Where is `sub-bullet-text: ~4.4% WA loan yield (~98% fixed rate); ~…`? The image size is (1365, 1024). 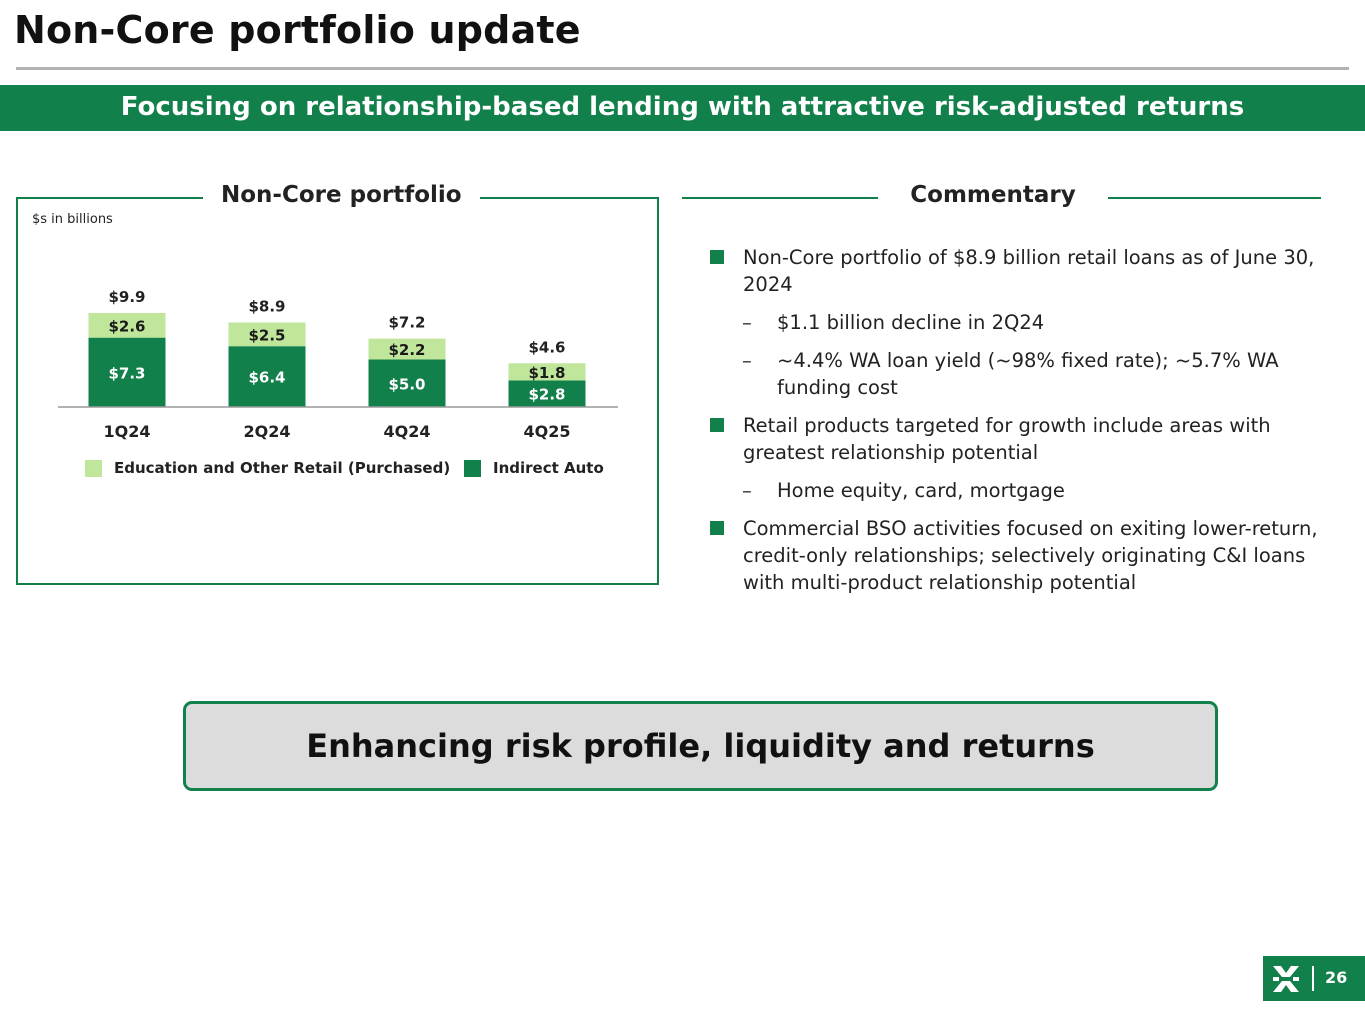
sub-bullet-text: ~4.4% WA loan yield (~98% fixed rate); ~… is located at coordinates (1028, 374).